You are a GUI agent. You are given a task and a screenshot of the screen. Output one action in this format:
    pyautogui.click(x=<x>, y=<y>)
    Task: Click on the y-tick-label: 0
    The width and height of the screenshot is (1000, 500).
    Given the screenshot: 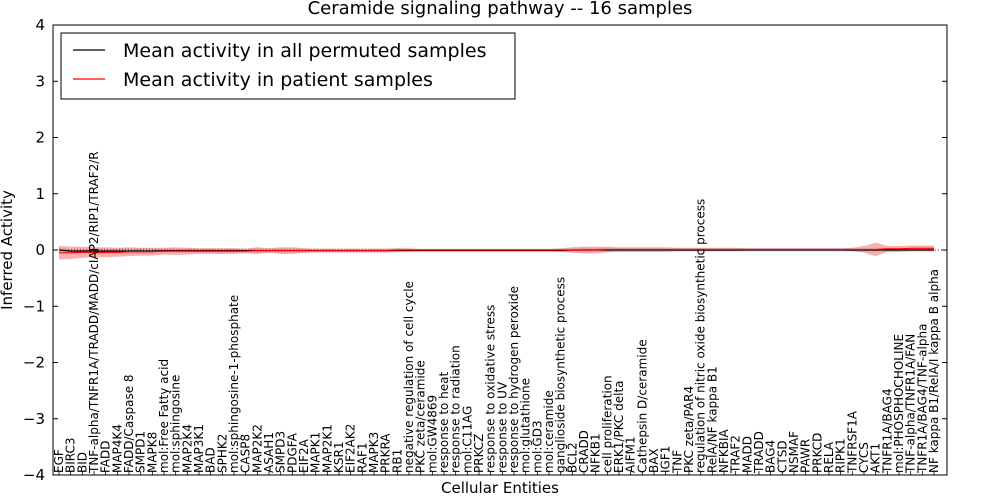 What is the action you would take?
    pyautogui.click(x=40, y=250)
    